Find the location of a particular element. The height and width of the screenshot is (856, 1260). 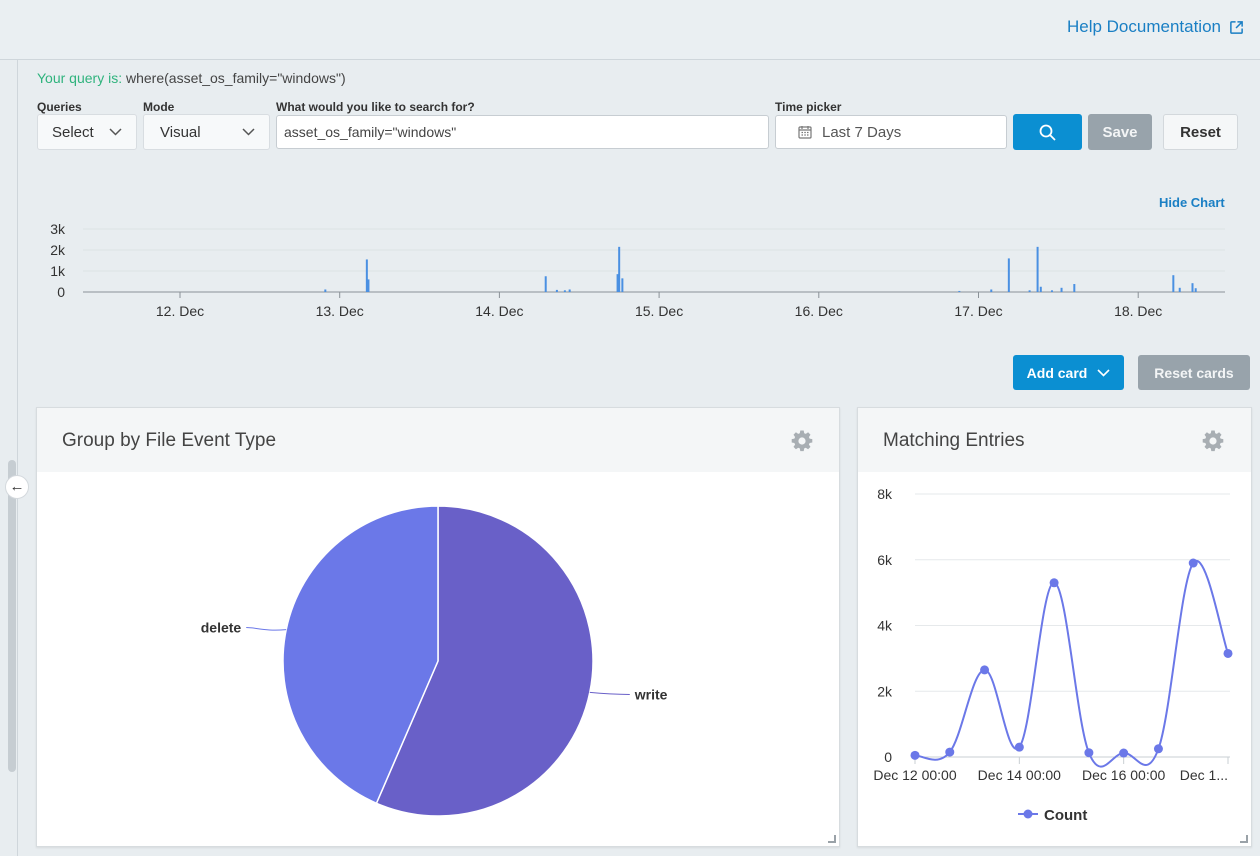

time-picker: Last 7 Days is located at coordinates (891, 132).